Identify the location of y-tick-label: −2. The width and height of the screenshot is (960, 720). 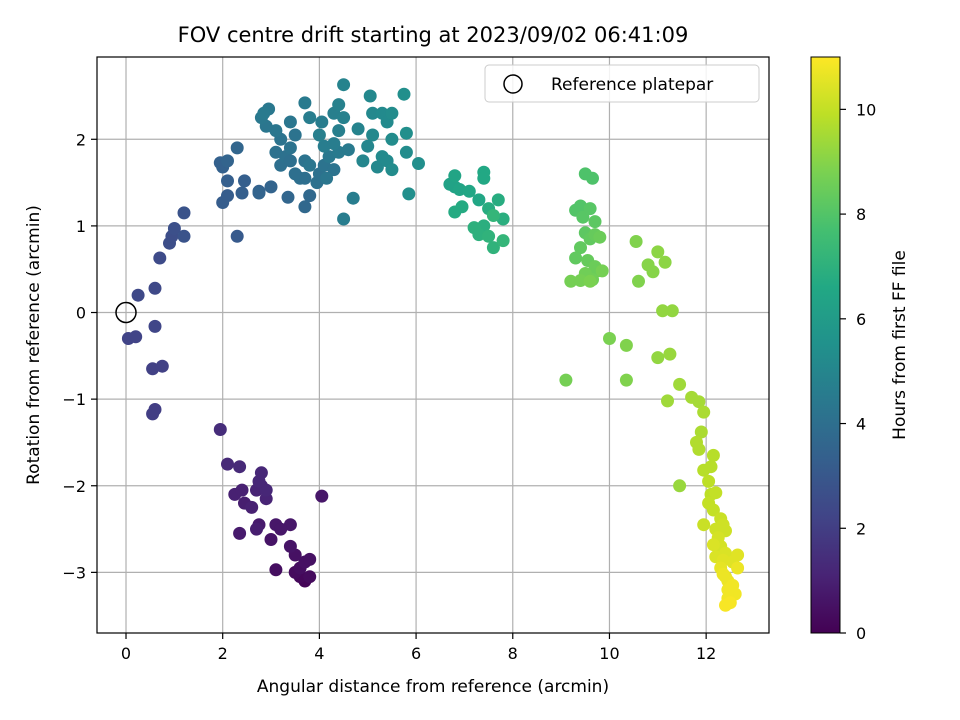
(74, 486).